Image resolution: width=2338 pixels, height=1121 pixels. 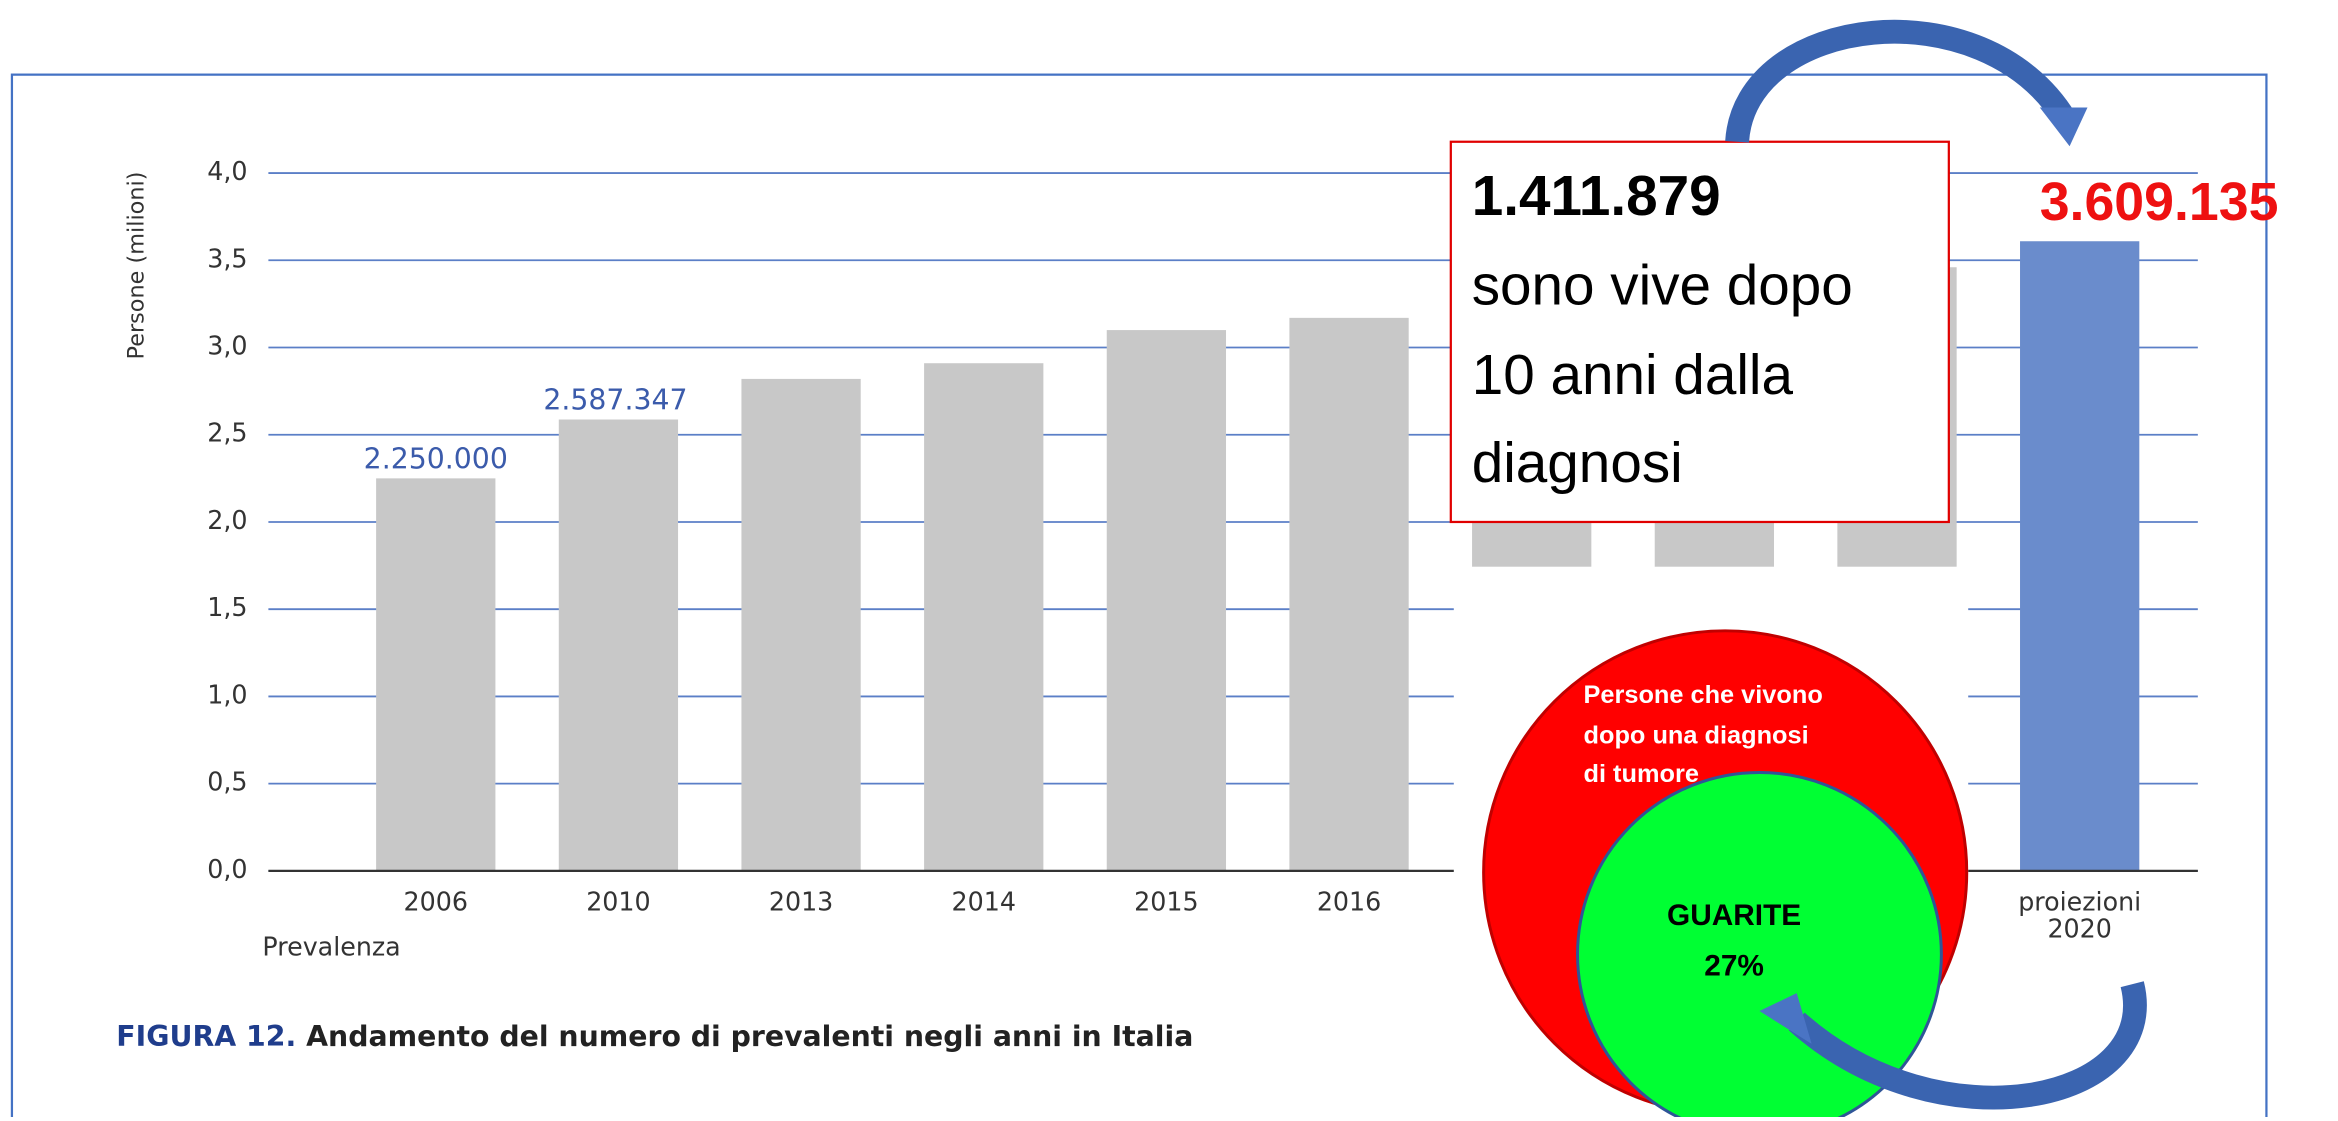 What do you see at coordinates (227, 433) in the screenshot?
I see `y-tick-label: 2,5` at bounding box center [227, 433].